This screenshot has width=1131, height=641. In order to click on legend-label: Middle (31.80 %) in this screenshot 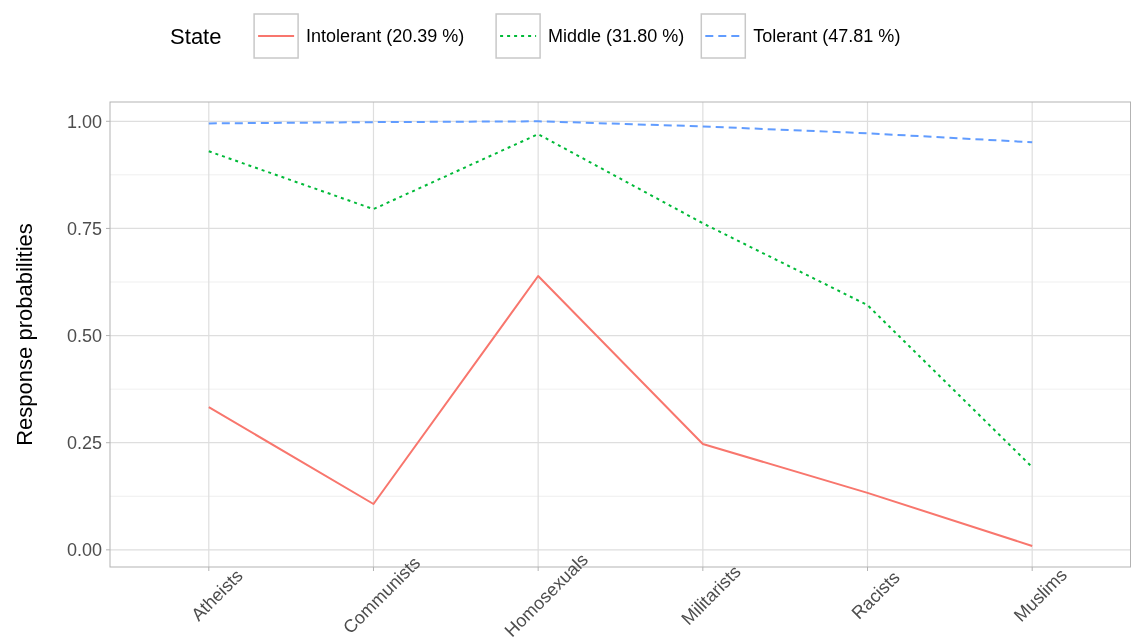, I will do `click(616, 36)`.